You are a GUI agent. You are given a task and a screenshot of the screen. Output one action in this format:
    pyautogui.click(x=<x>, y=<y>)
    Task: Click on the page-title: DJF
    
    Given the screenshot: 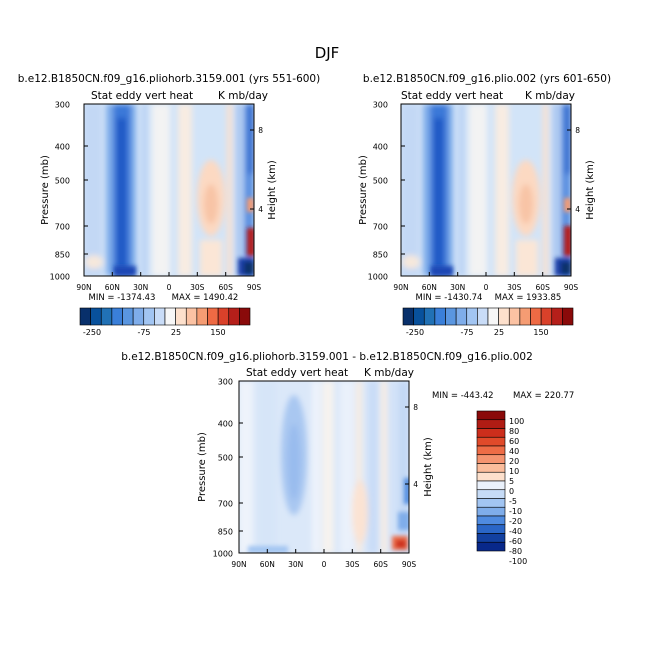 What is the action you would take?
    pyautogui.click(x=327, y=53)
    